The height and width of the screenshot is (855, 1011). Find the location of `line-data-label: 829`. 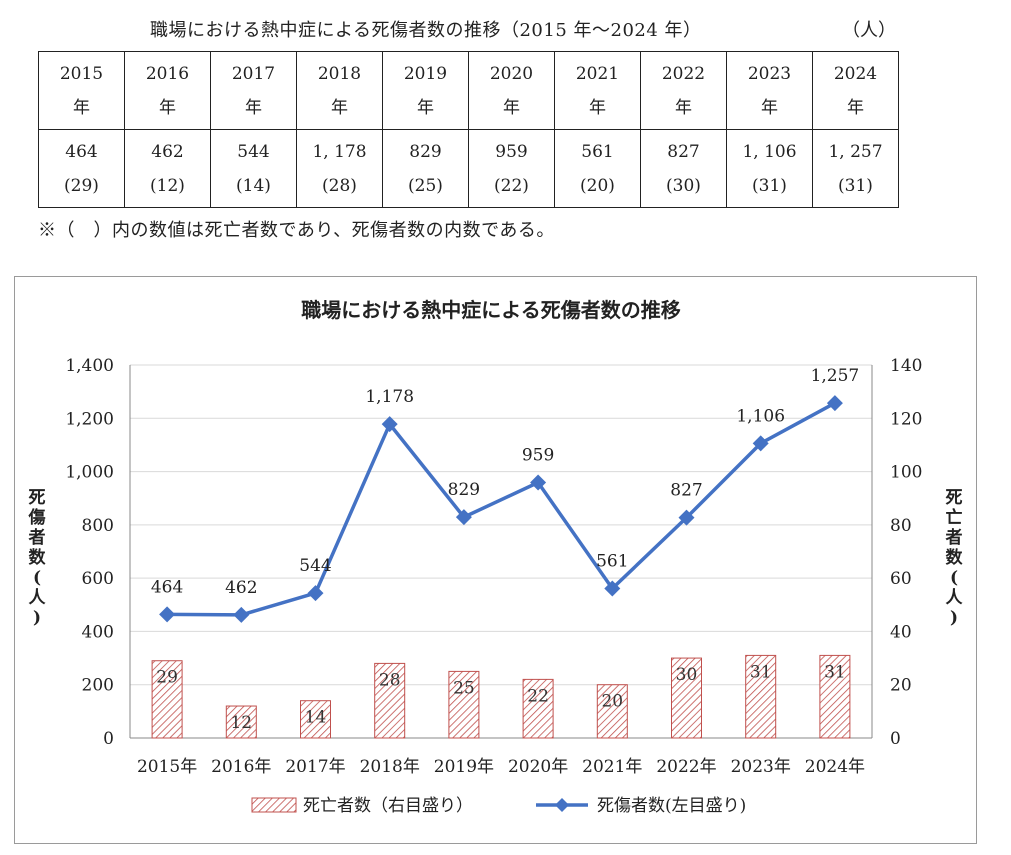

line-data-label: 829 is located at coordinates (464, 490).